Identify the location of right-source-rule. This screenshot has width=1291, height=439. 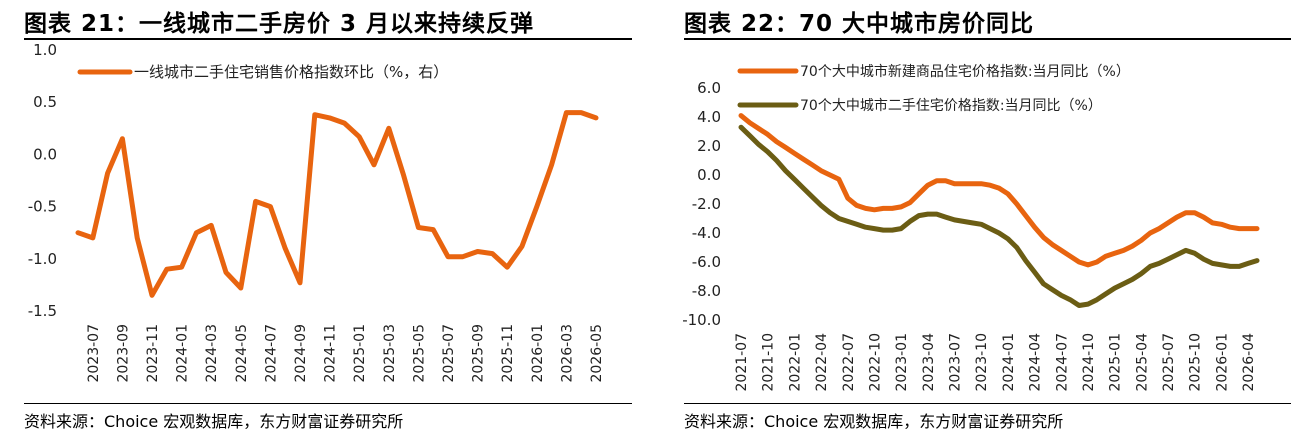
(987, 403).